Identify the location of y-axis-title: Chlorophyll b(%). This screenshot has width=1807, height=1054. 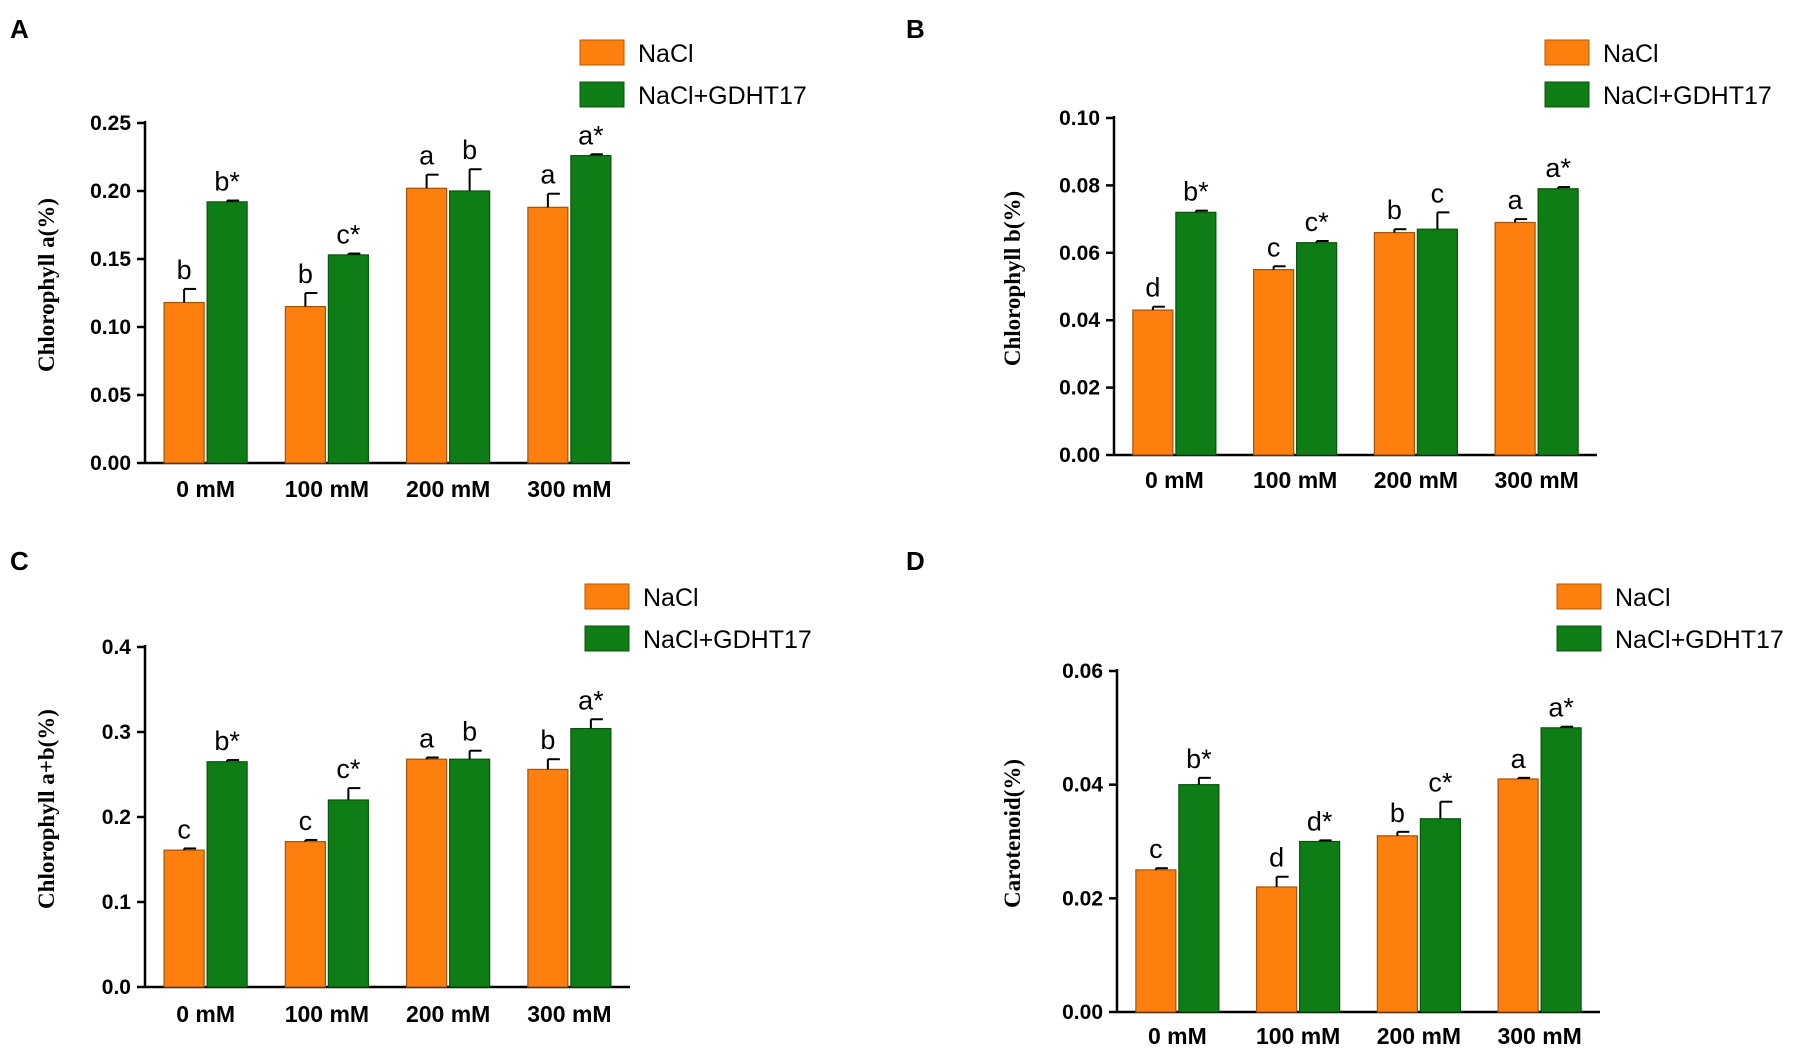
(1012, 278).